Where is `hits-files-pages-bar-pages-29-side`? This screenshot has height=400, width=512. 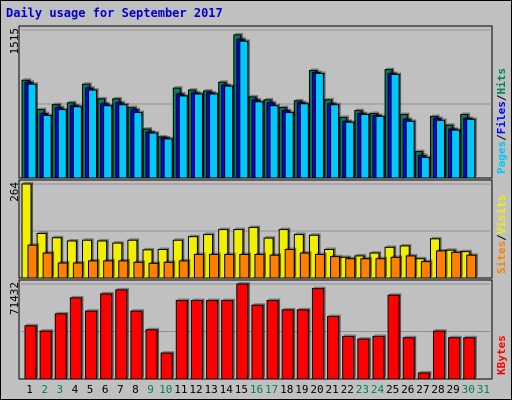 hits-files-pages-bar-pages-29-side is located at coordinates (460, 153).